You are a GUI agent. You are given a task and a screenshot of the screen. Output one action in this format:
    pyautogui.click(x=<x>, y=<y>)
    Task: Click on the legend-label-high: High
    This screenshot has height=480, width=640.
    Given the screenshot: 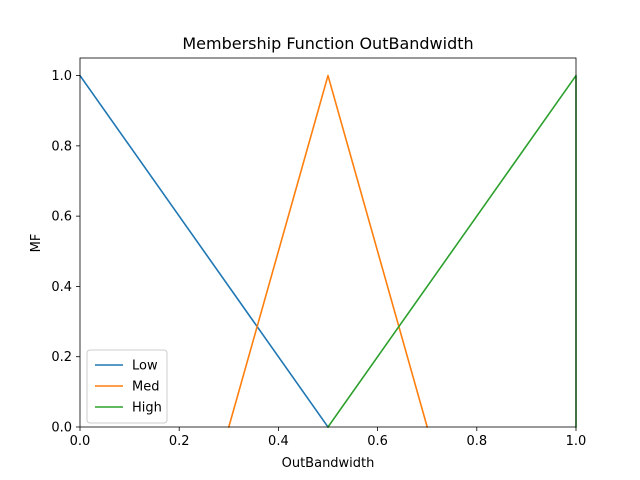 What is the action you would take?
    pyautogui.click(x=147, y=408)
    